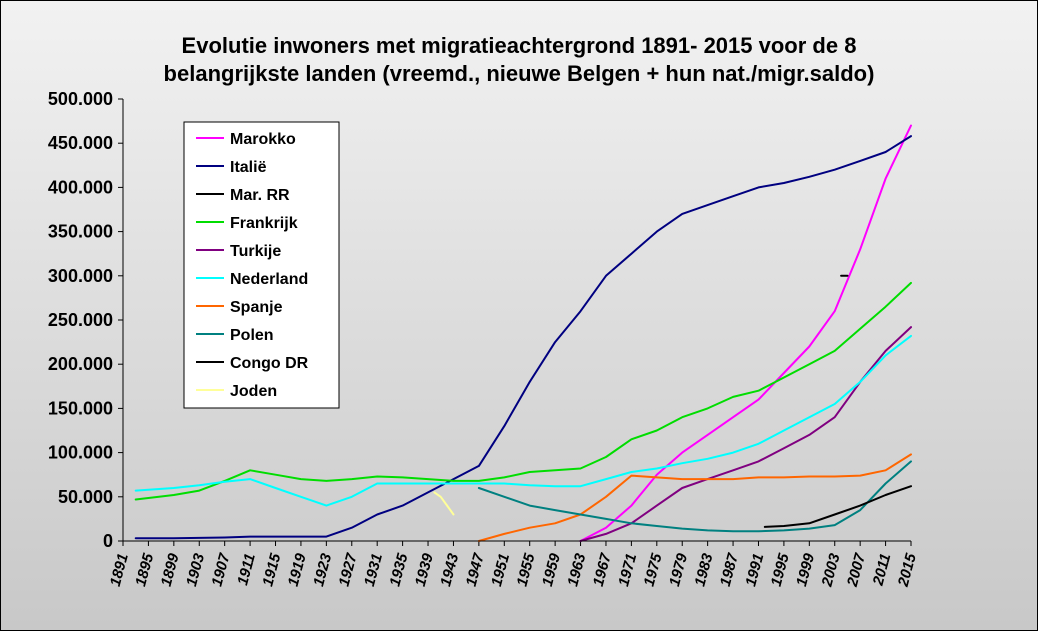  I want to click on y-tick-label: 100.000, so click(80, 453).